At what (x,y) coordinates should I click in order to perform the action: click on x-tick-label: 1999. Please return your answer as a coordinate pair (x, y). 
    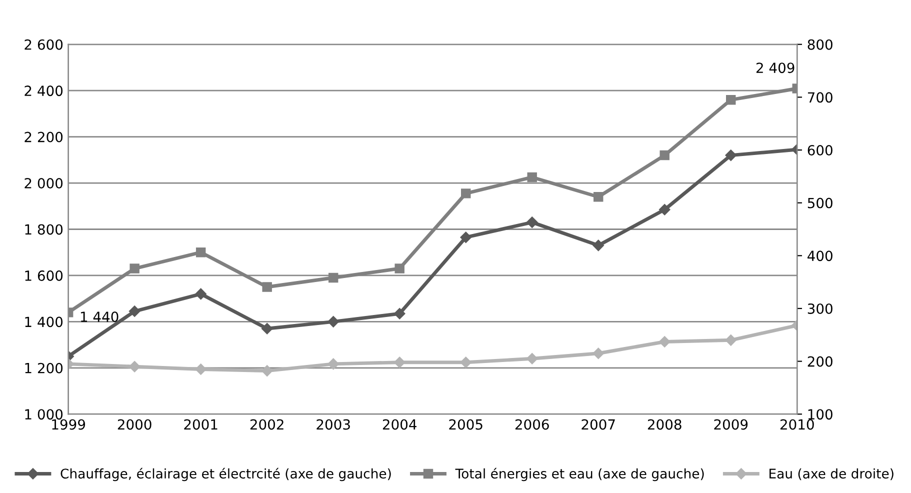
    Looking at the image, I should click on (69, 424).